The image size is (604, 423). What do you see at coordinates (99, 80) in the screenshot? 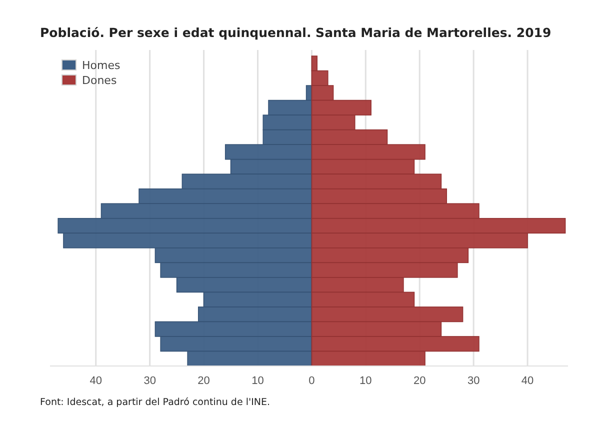
I see `legend-label: Dones` at bounding box center [99, 80].